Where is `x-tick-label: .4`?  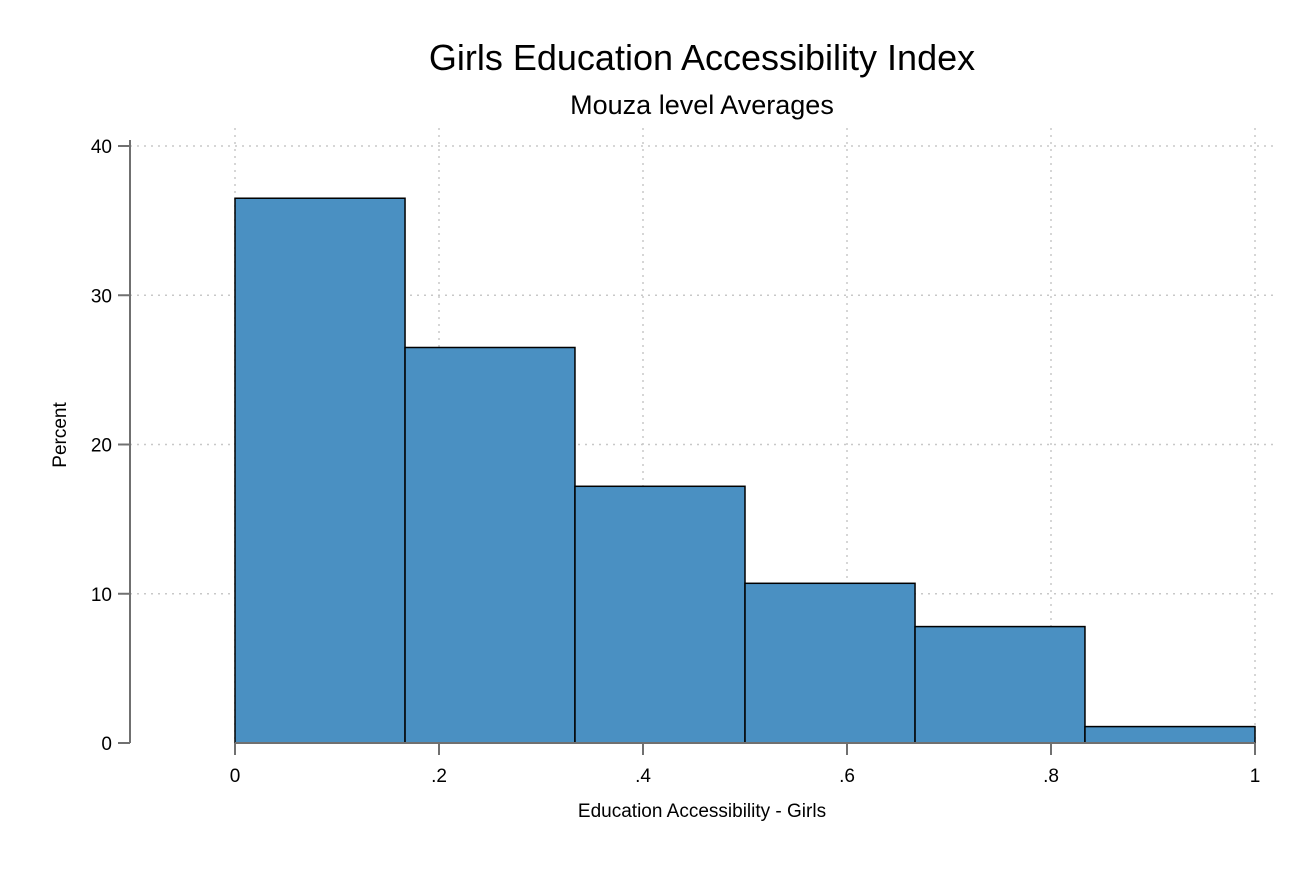 x-tick-label: .4 is located at coordinates (643, 776).